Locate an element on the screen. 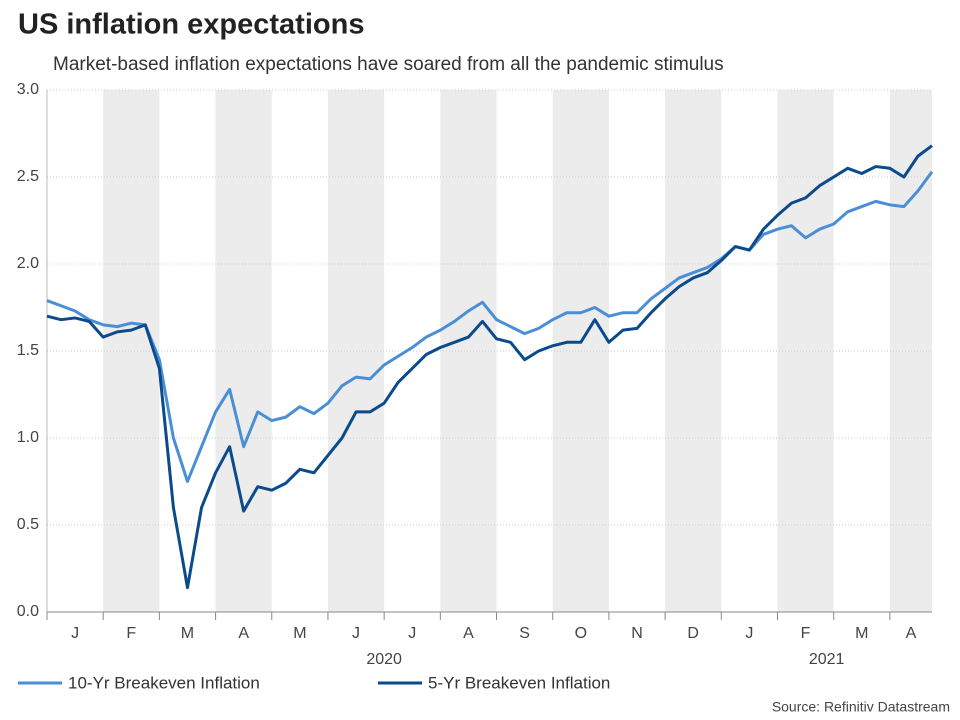 The height and width of the screenshot is (720, 960). y-tick-label: 2.5 is located at coordinates (28, 176).